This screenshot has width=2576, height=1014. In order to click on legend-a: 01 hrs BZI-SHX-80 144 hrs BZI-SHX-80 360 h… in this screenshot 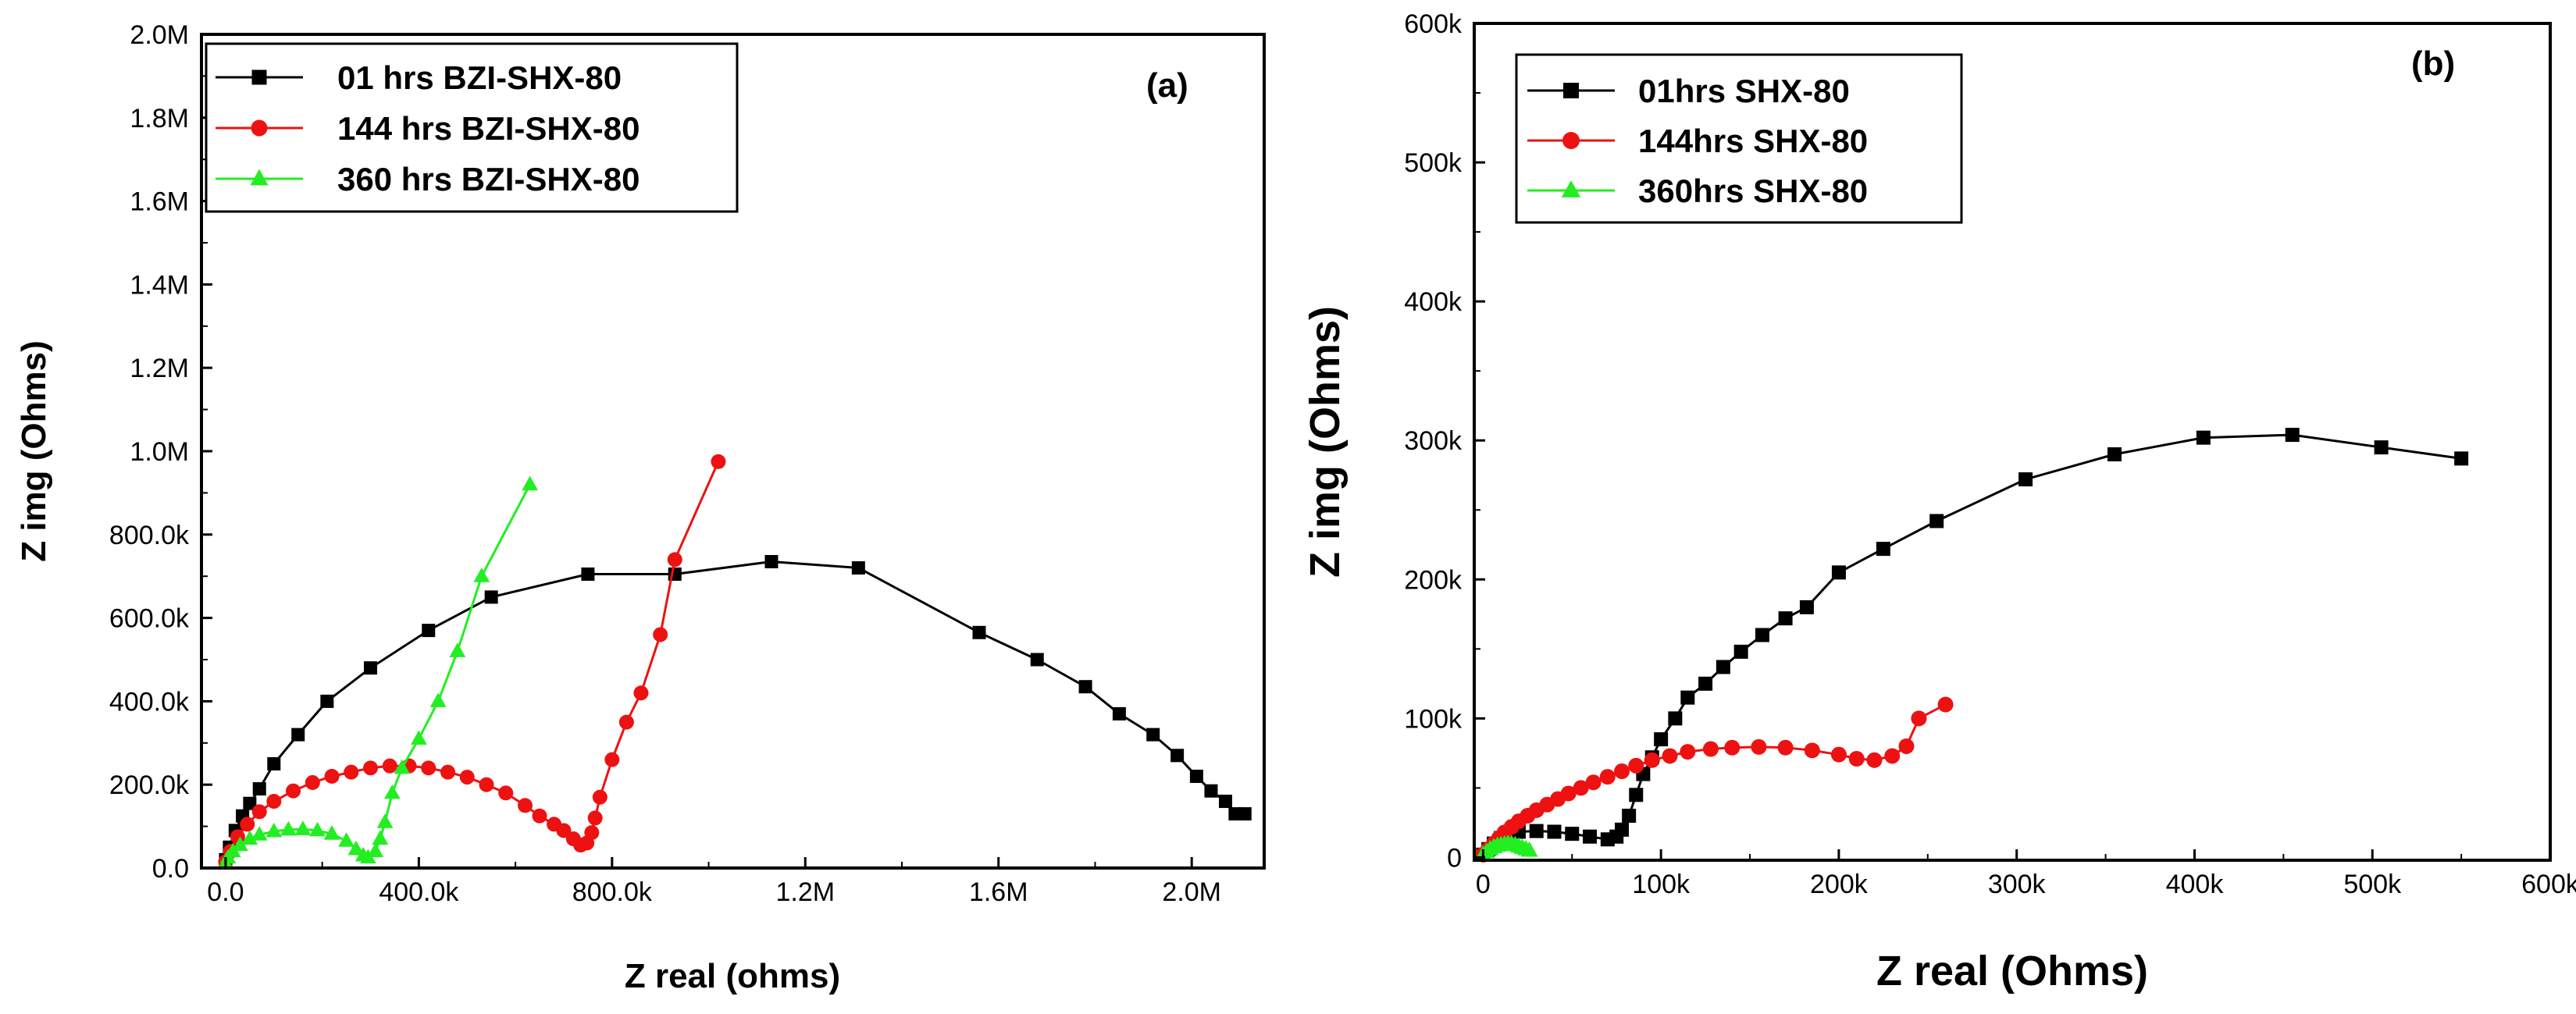, I will do `click(472, 127)`.